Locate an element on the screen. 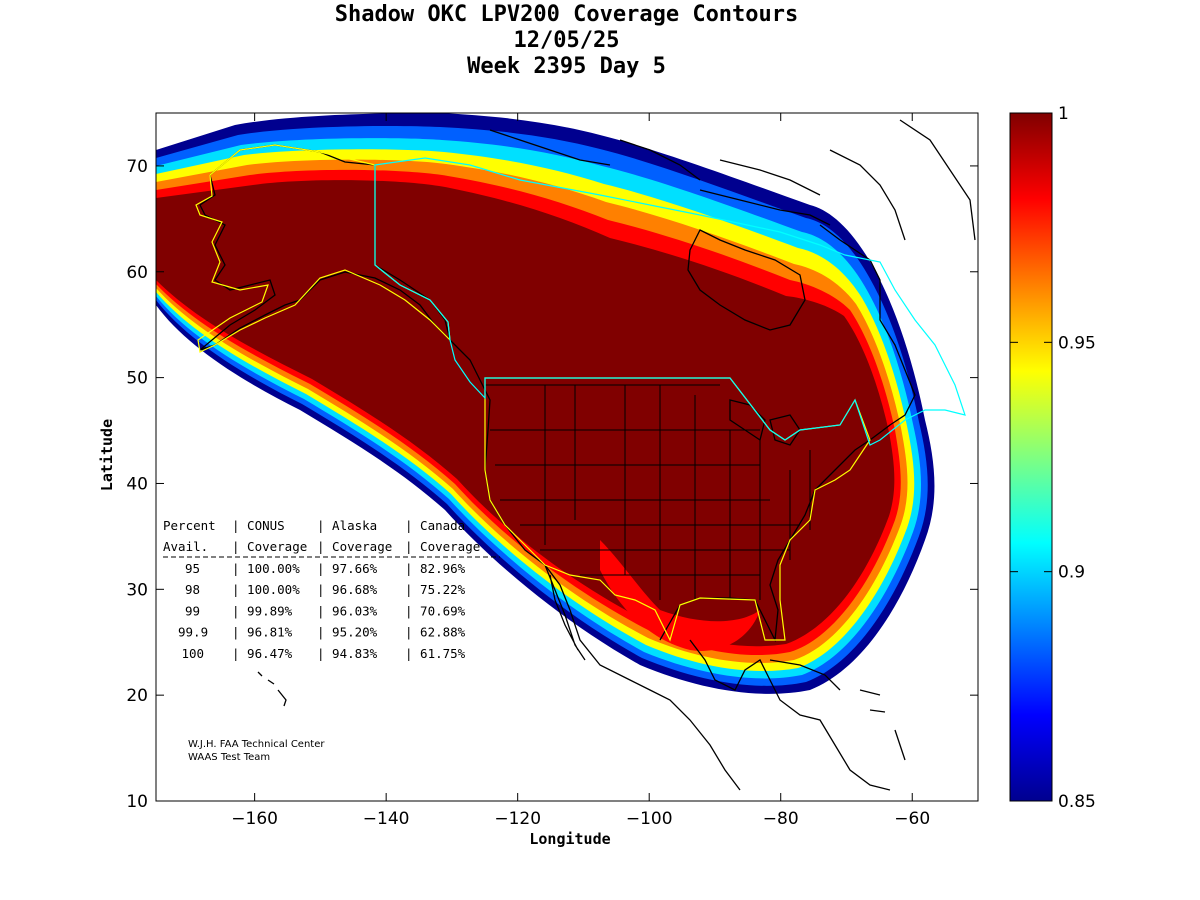  y-tick-label: 20 is located at coordinates (137, 696).